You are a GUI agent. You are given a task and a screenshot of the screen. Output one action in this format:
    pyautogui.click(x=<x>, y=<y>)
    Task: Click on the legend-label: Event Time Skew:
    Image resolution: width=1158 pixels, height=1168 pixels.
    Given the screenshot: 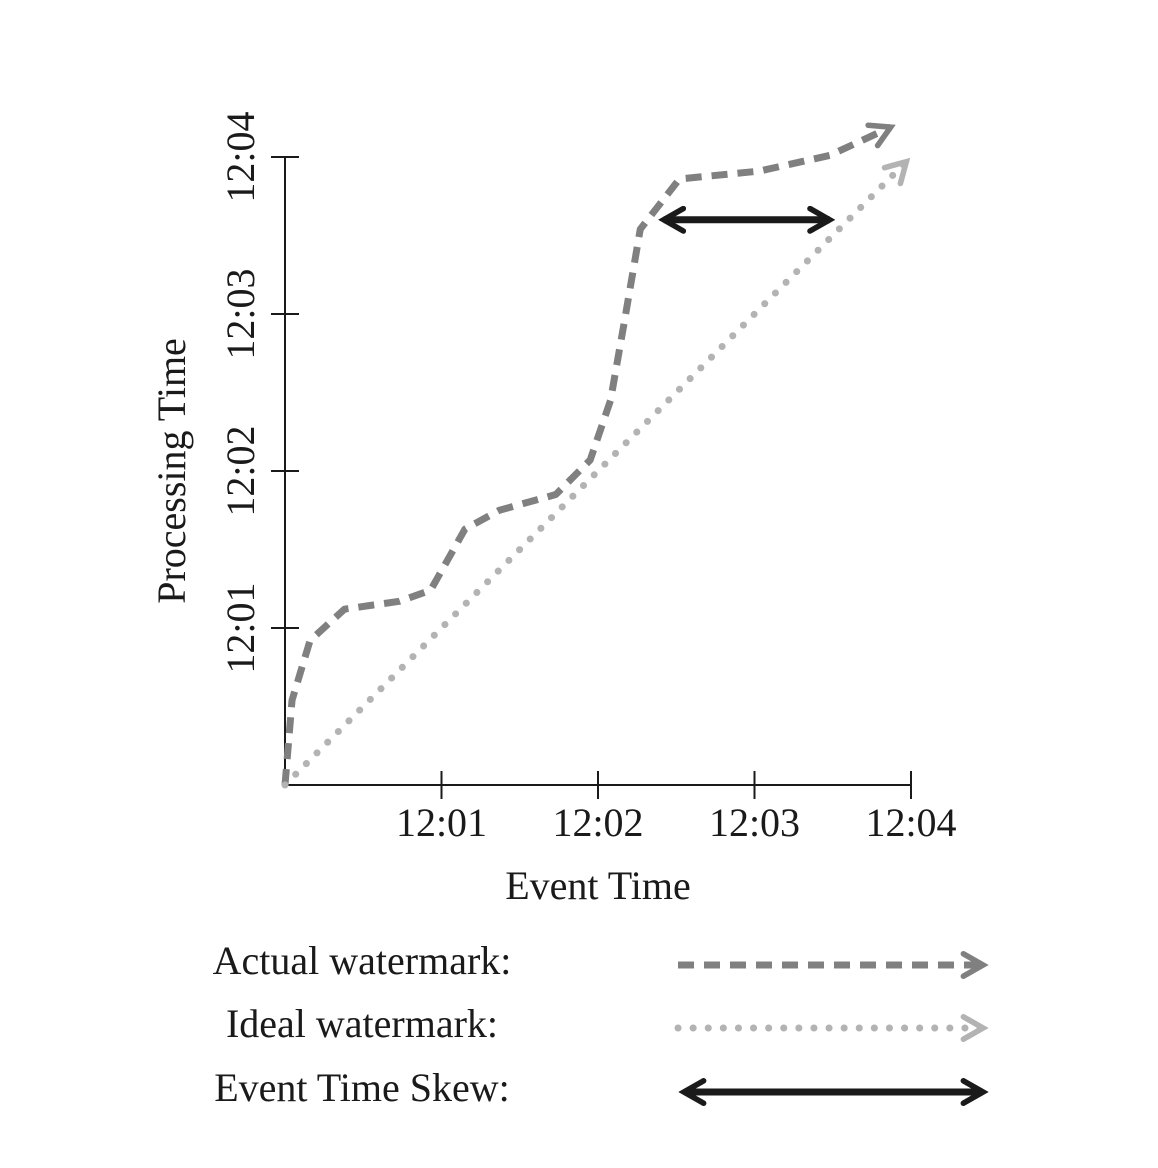 What is the action you would take?
    pyautogui.click(x=362, y=1087)
    